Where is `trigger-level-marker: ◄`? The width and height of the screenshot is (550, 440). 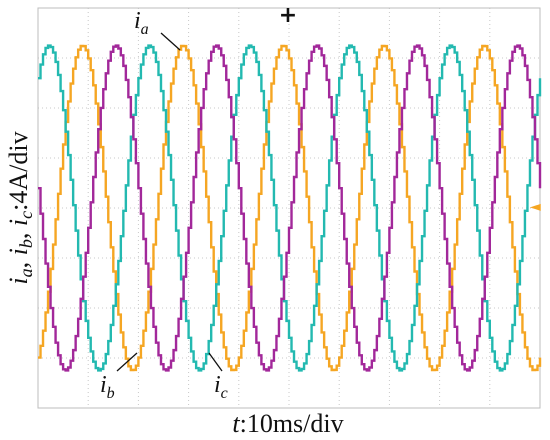 trigger-level-marker: ◄ is located at coordinates (535, 207).